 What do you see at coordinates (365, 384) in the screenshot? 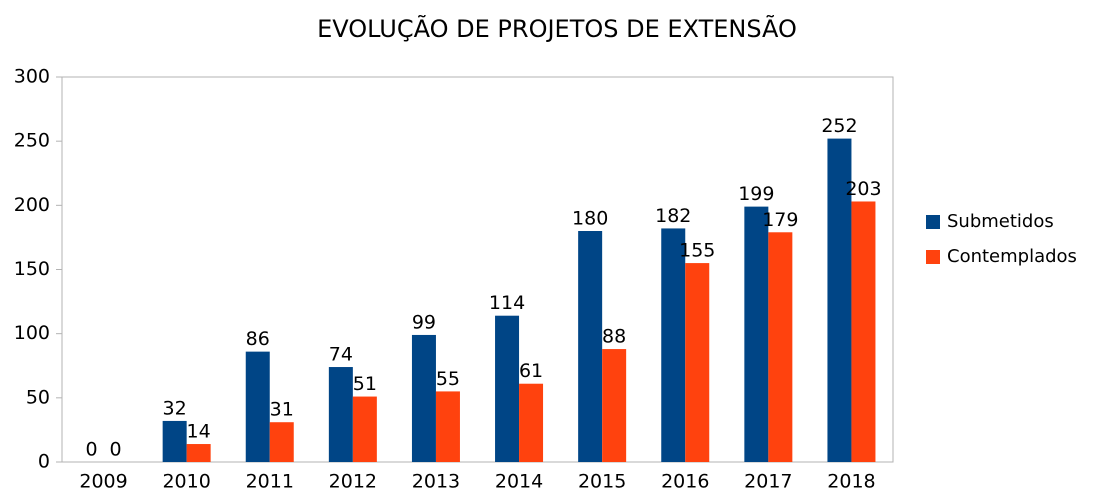
I see `data-label: 51` at bounding box center [365, 384].